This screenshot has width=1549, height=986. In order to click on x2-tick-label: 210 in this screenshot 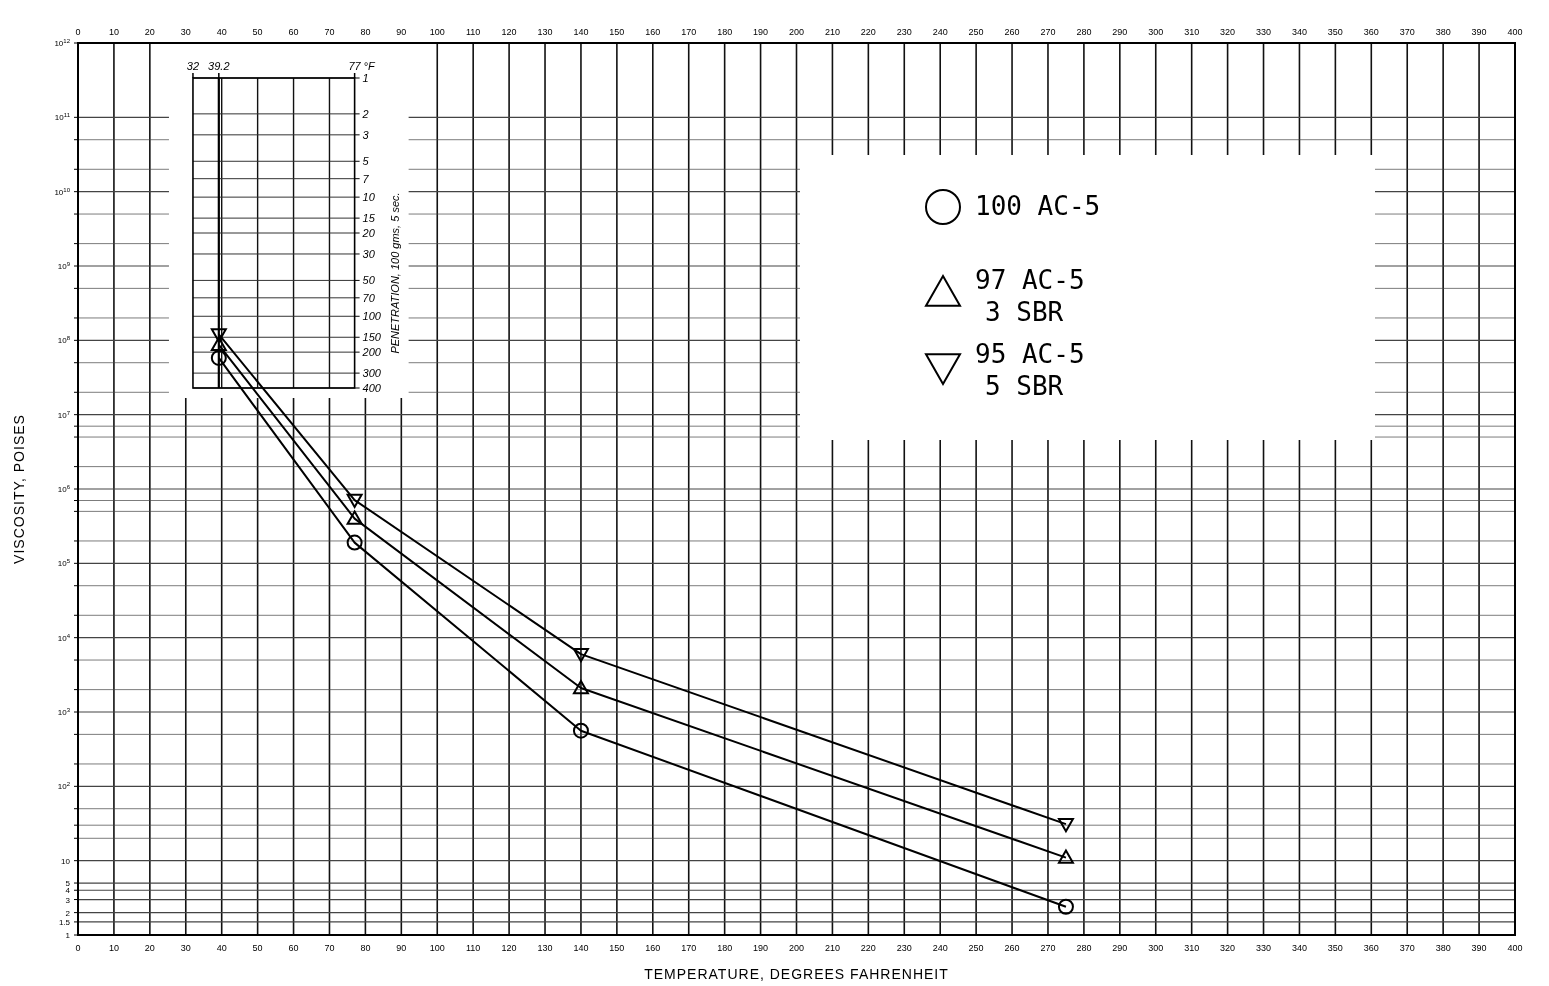, I will do `click(832, 948)`.